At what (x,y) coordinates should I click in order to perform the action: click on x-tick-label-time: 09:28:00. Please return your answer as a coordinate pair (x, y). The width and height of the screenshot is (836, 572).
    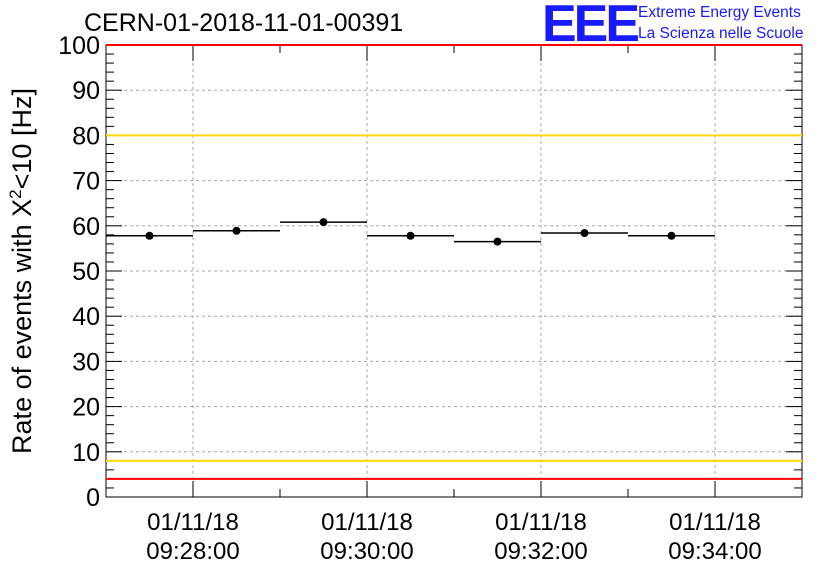
    Looking at the image, I should click on (192, 551).